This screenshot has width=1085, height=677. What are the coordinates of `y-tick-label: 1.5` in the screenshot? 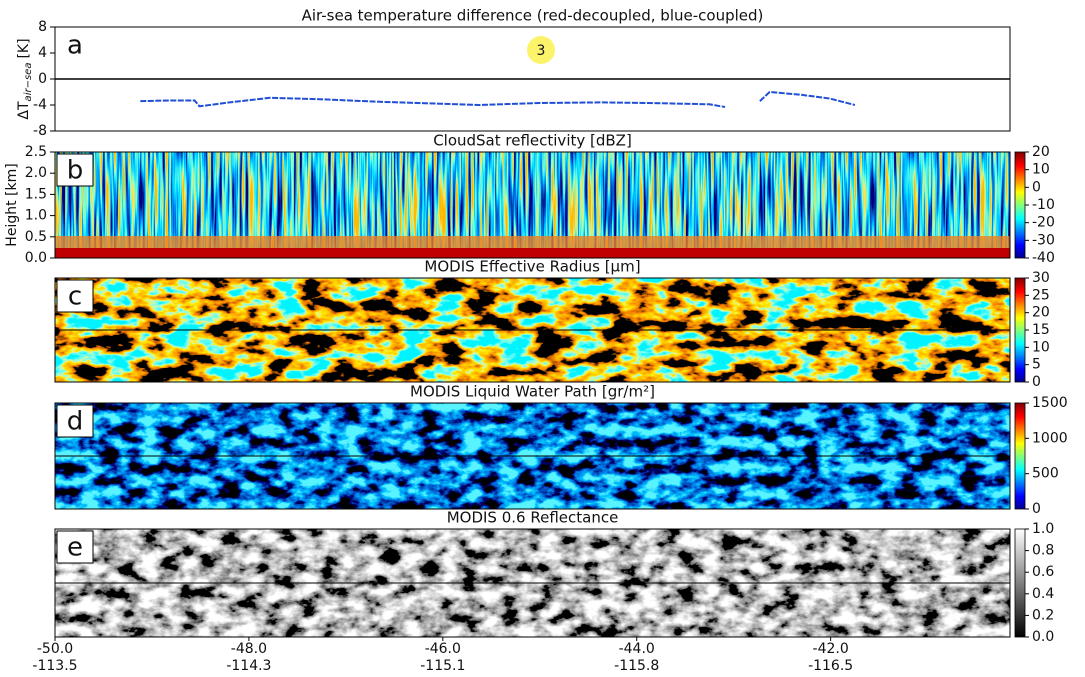 It's located at (36, 194).